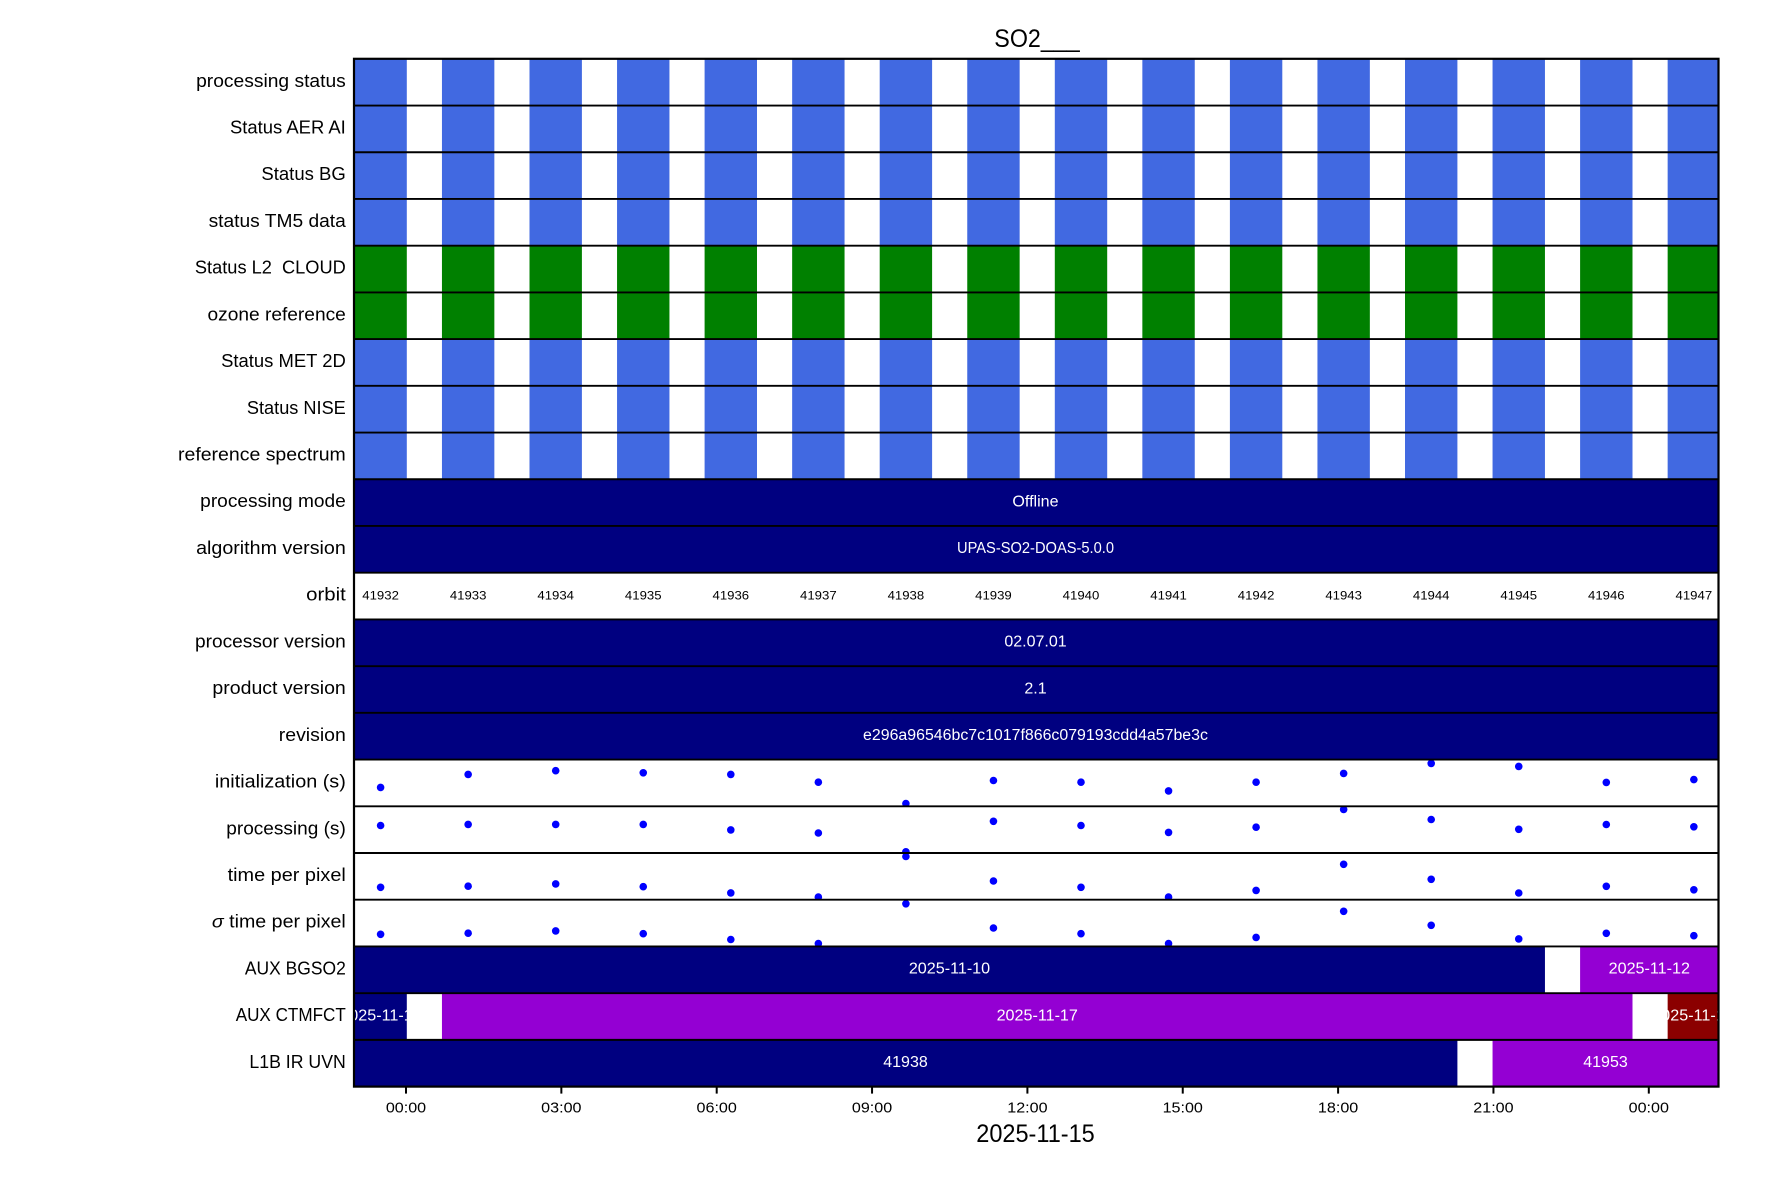 Image resolution: width=1771 pixels, height=1181 pixels. Describe the element at coordinates (1431, 595) in the screenshot. I see `svg-text: 41944` at that location.